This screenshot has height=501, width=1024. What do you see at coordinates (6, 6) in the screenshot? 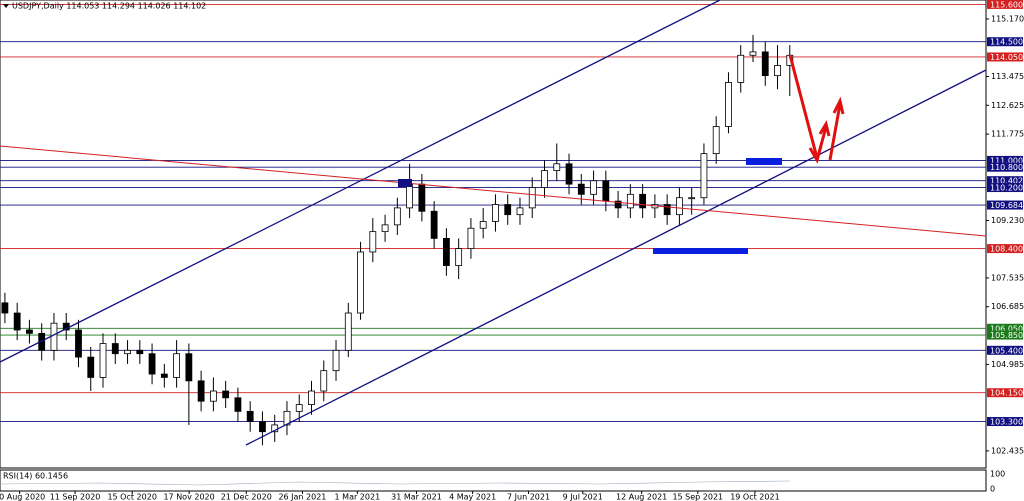
I see `menu-triangle` at bounding box center [6, 6].